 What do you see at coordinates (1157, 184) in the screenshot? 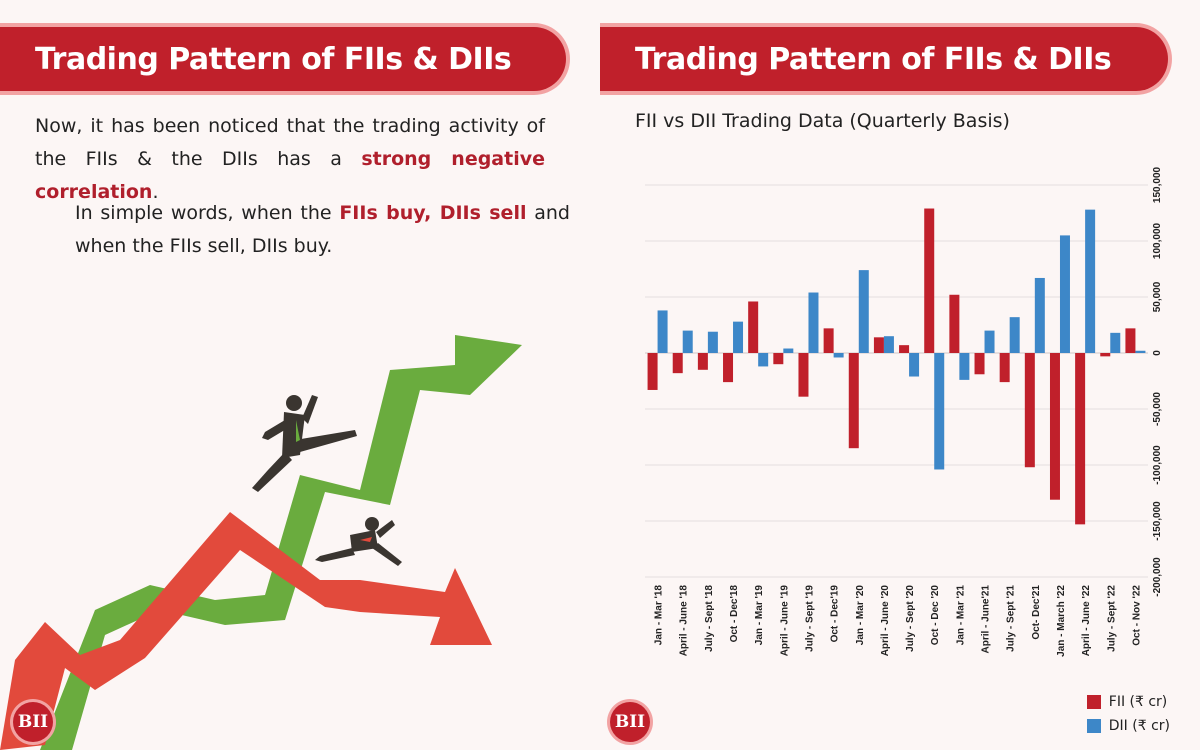
I see `y-tick-label: 150,000` at bounding box center [1157, 184].